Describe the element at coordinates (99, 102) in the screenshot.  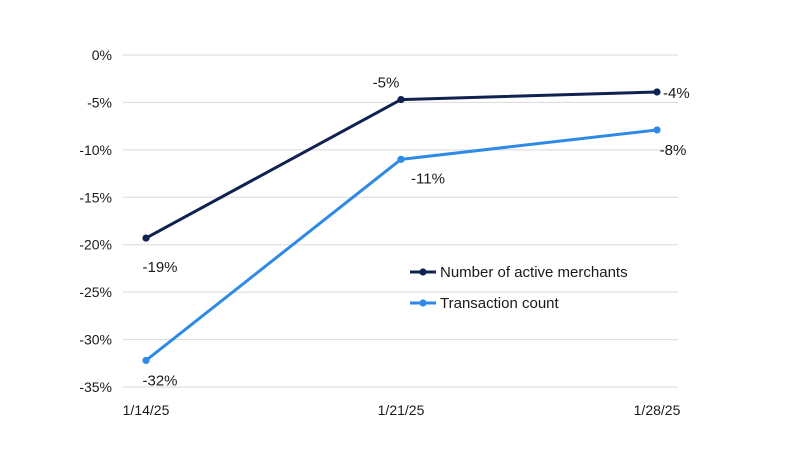
I see `y-tick-label: -5%` at that location.